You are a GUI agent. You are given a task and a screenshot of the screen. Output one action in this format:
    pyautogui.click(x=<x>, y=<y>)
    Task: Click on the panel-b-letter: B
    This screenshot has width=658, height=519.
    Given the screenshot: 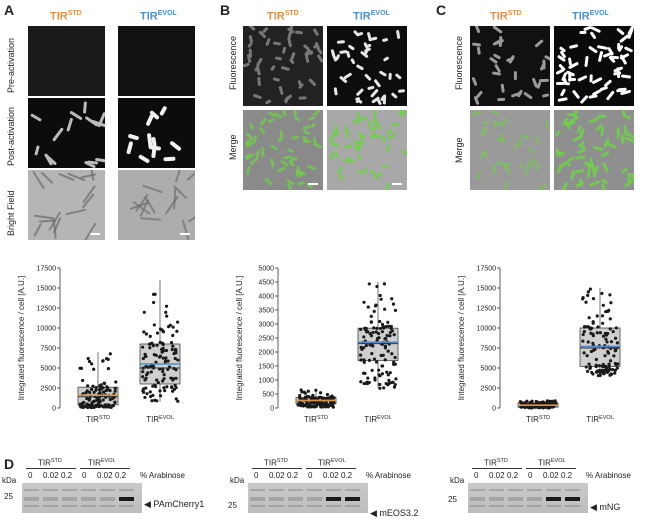 What is the action you would take?
    pyautogui.click(x=225, y=10)
    